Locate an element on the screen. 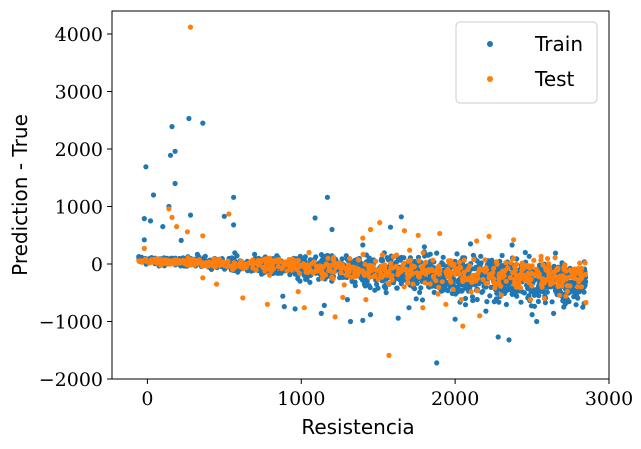  y-tick-label: 4000 is located at coordinates (79, 35).